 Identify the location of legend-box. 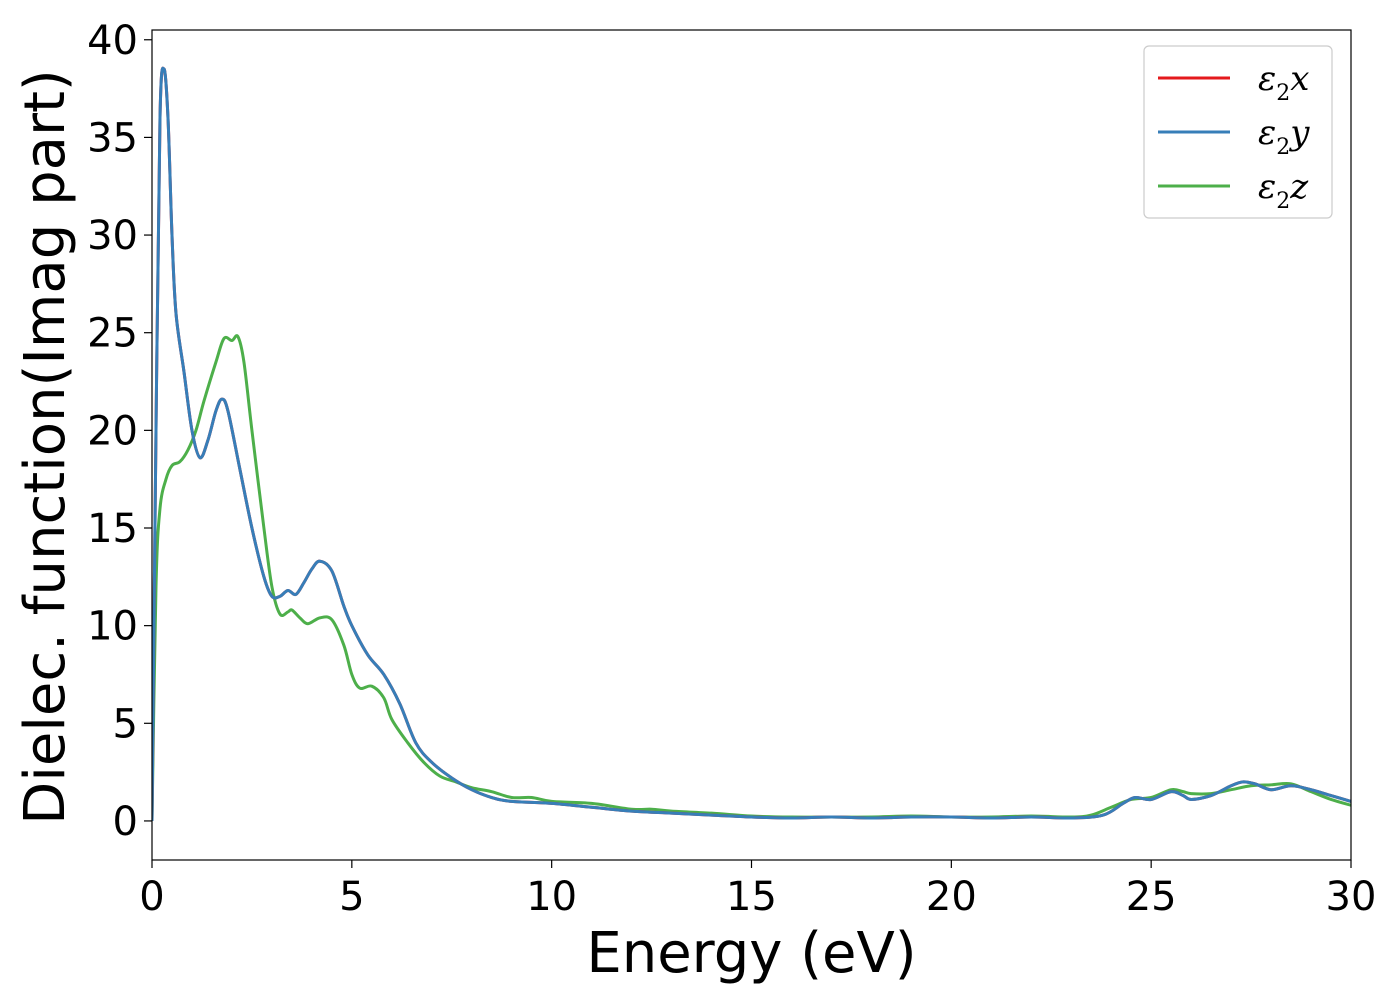
(1238, 132).